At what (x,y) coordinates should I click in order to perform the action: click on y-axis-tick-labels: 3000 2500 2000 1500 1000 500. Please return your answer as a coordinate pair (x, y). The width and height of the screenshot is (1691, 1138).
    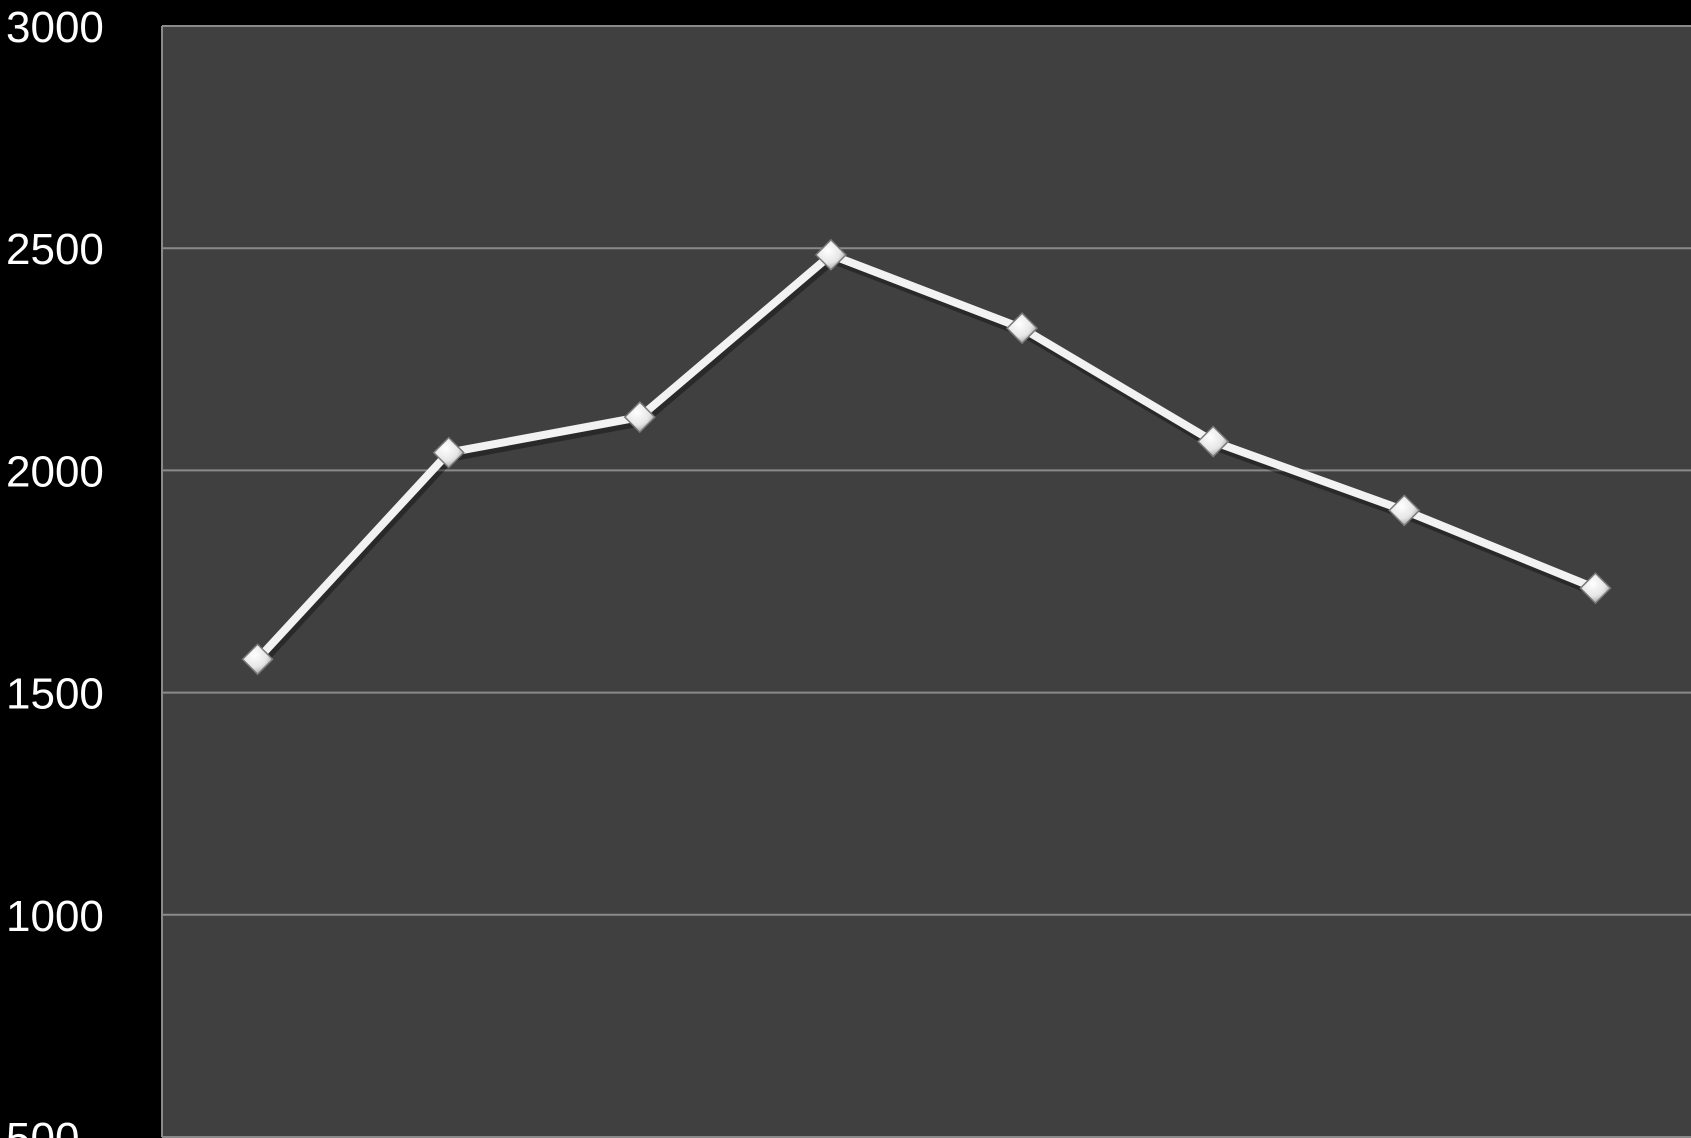
    Looking at the image, I should click on (55, 570).